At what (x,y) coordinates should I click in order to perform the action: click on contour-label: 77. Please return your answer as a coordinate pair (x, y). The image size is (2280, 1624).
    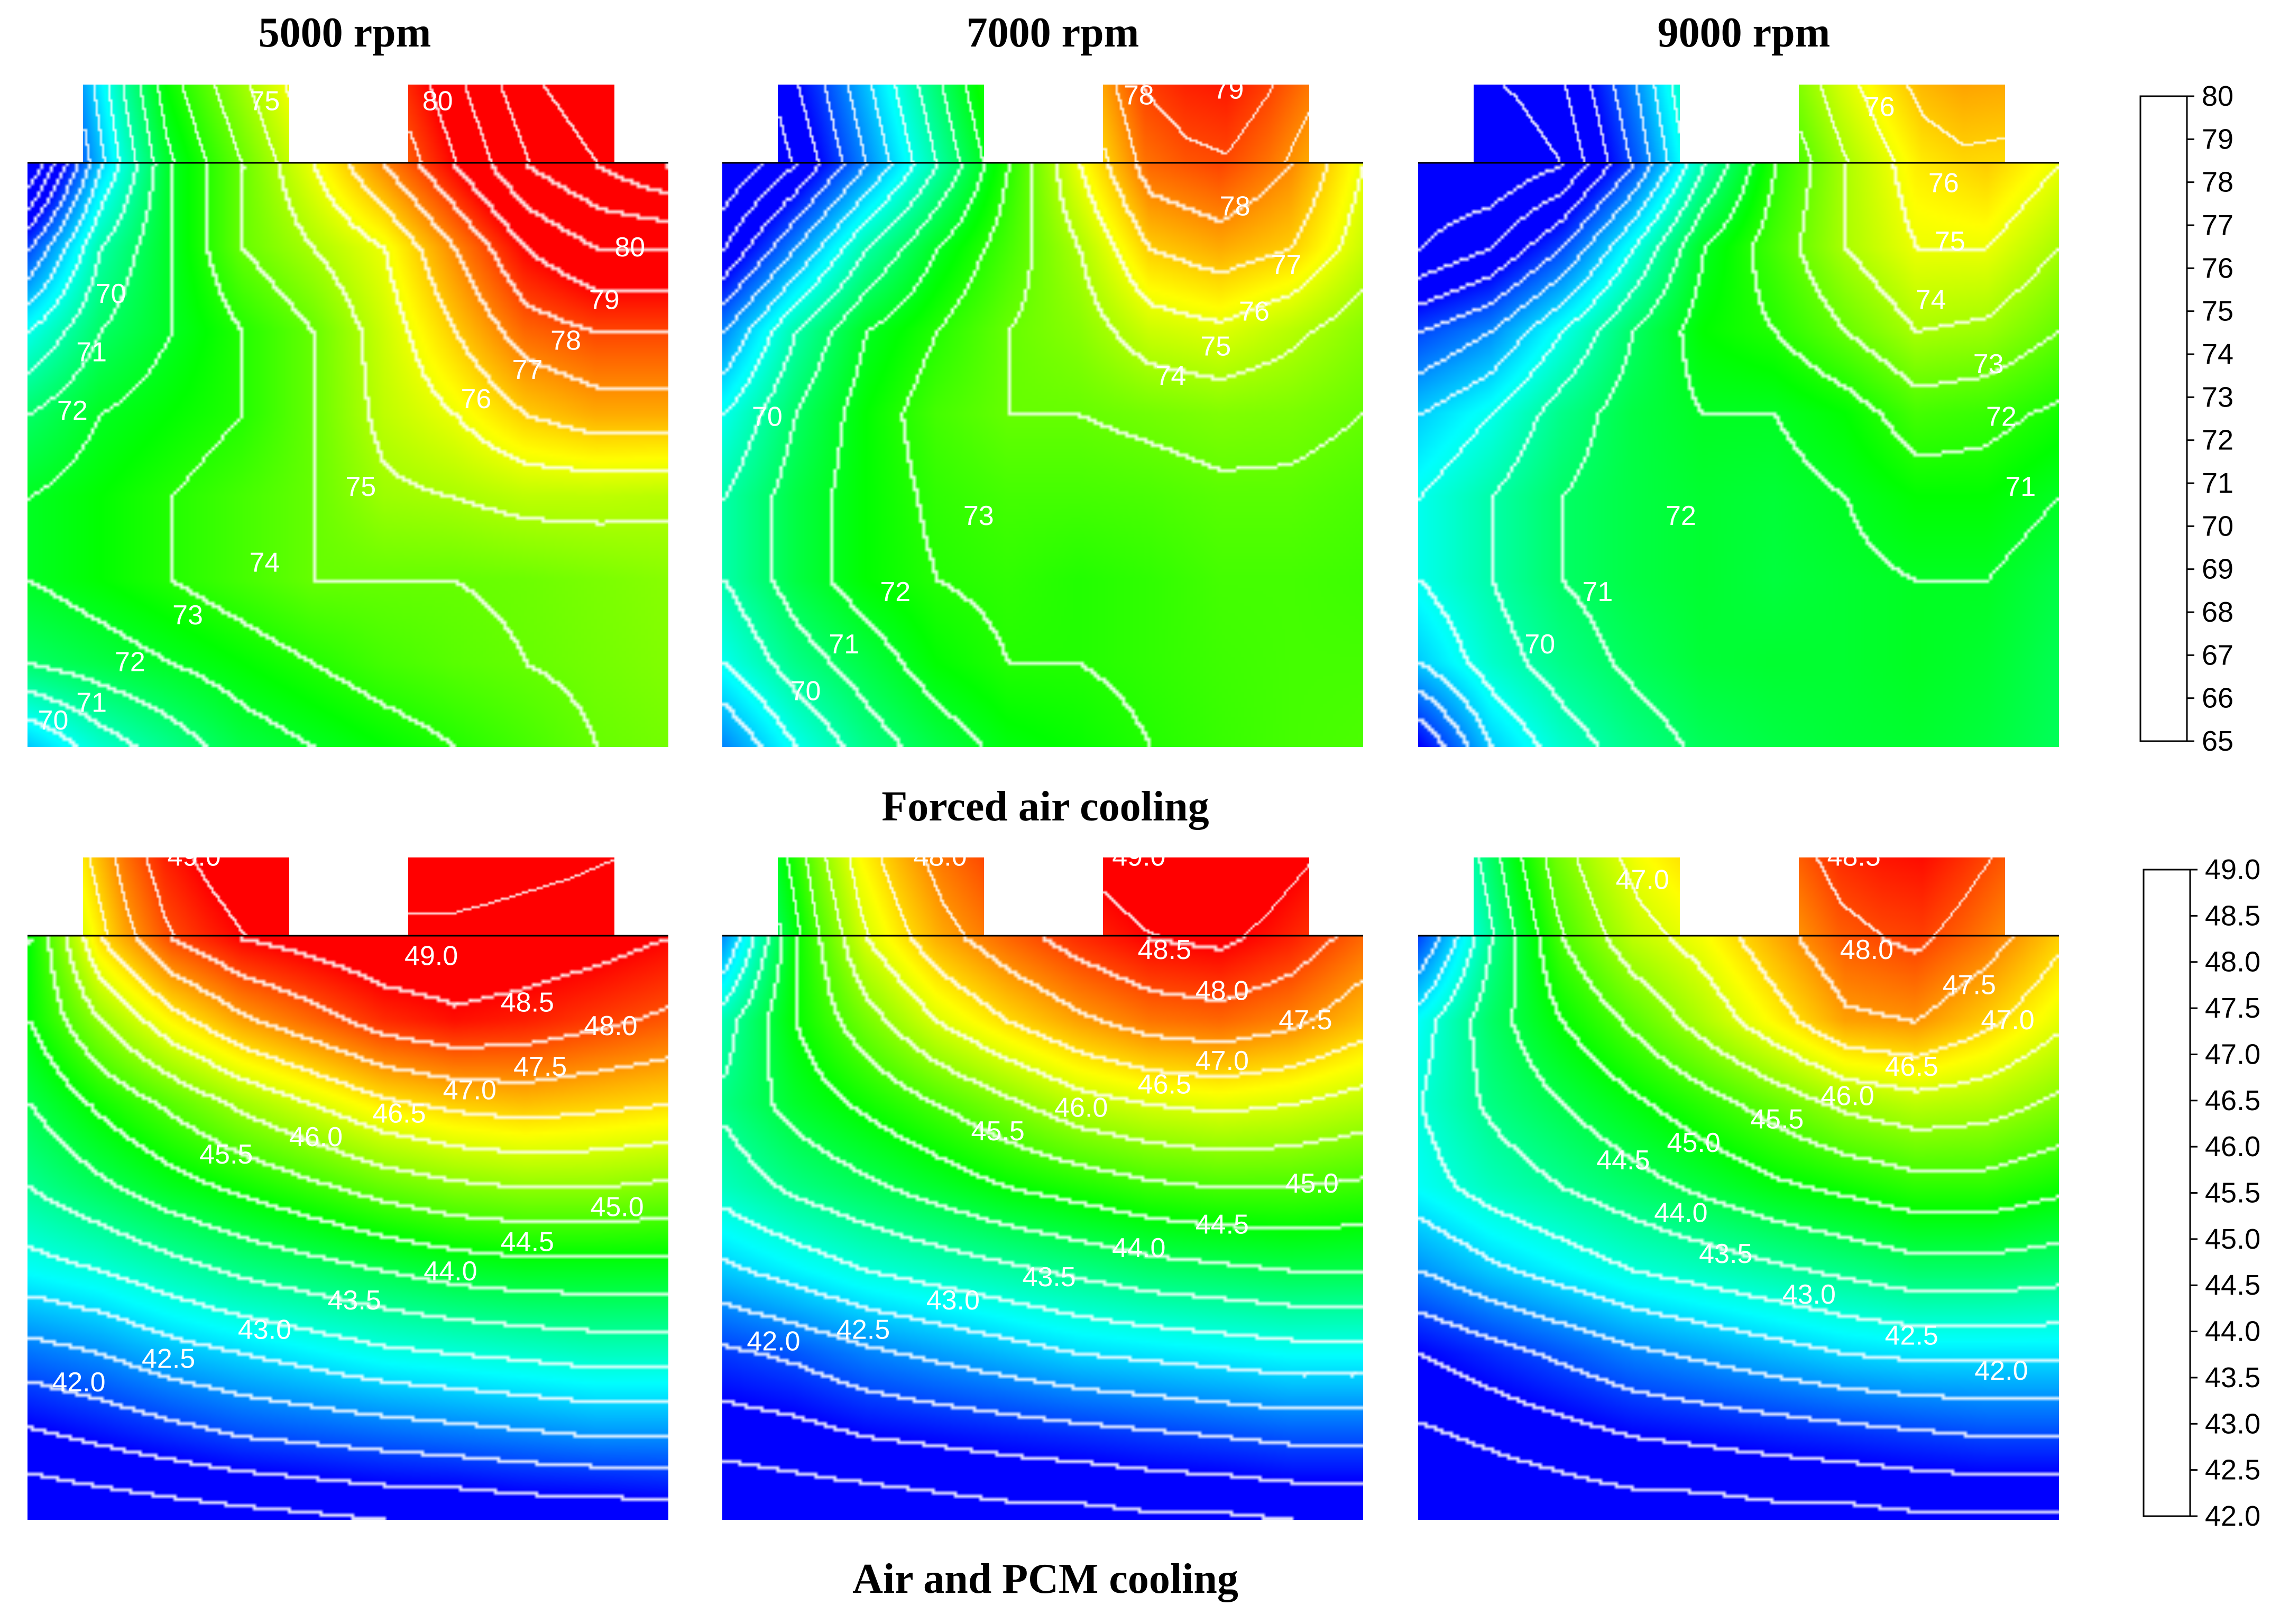
    Looking at the image, I should click on (1286, 265).